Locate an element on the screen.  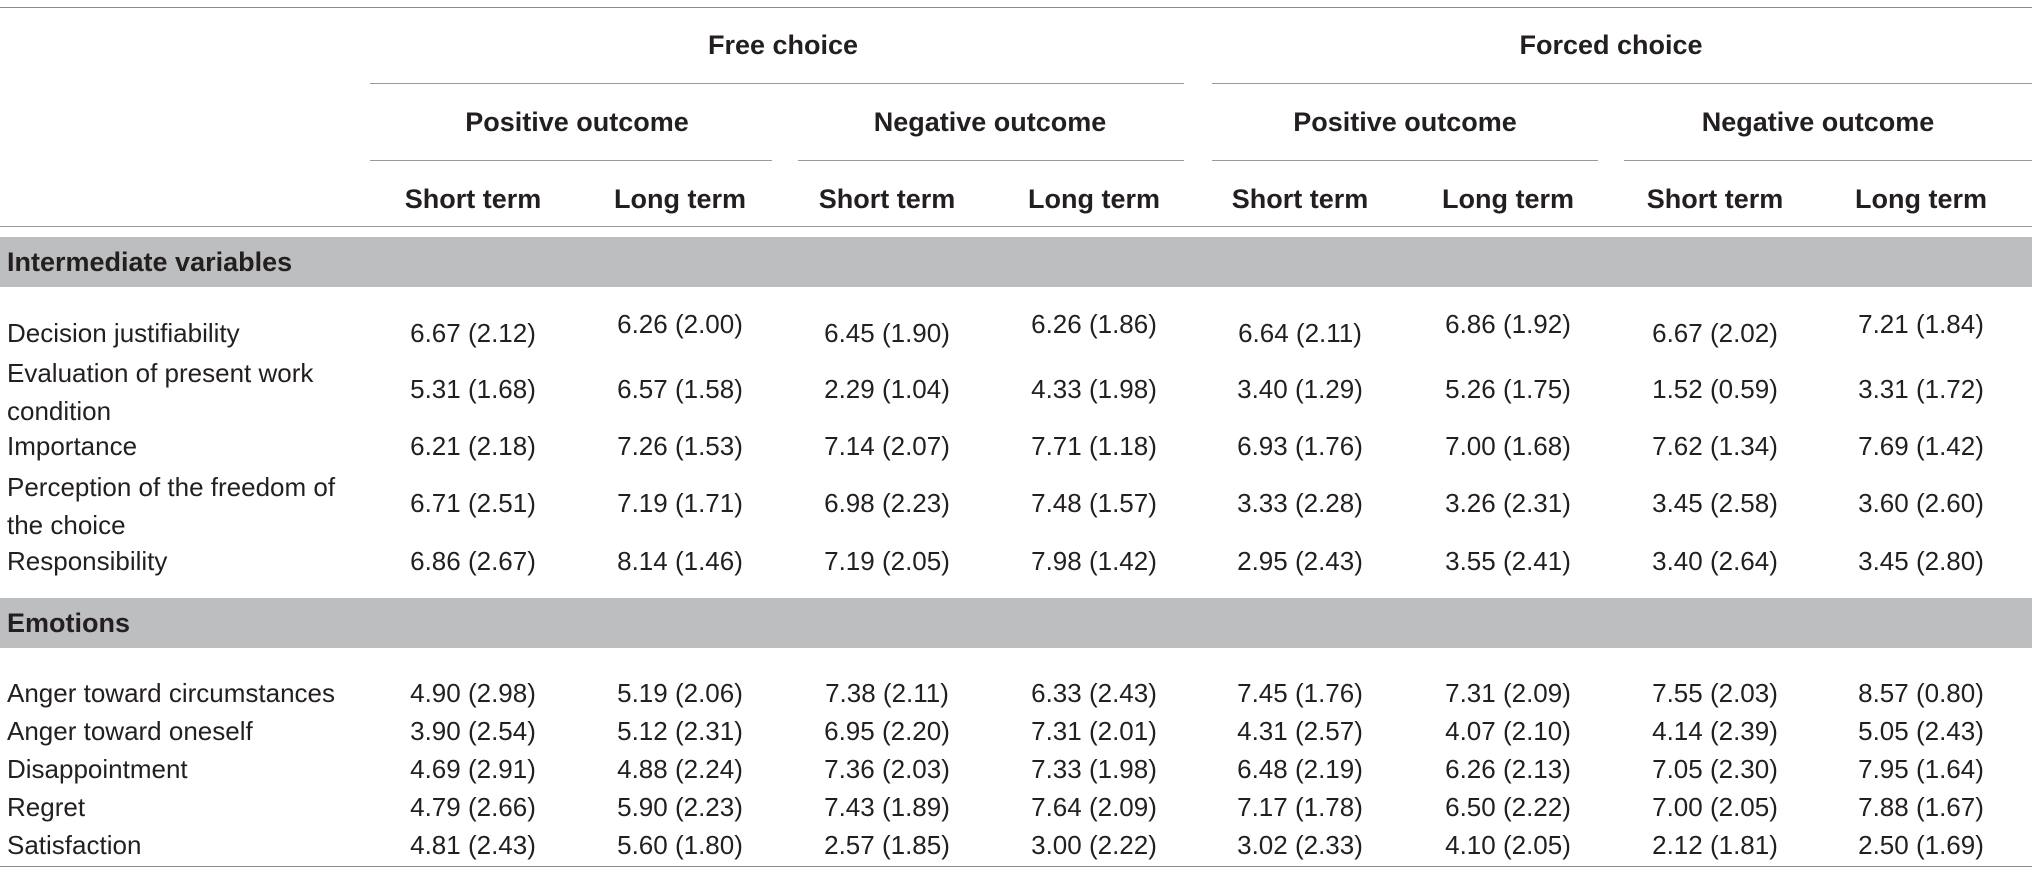
table-cell: 7.19 (2.05) is located at coordinates (887, 561).